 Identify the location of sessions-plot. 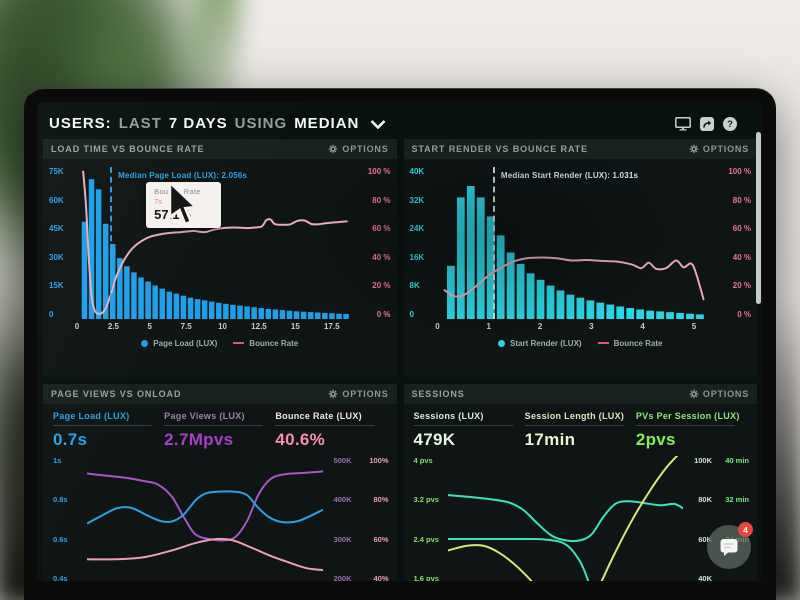
(566, 518).